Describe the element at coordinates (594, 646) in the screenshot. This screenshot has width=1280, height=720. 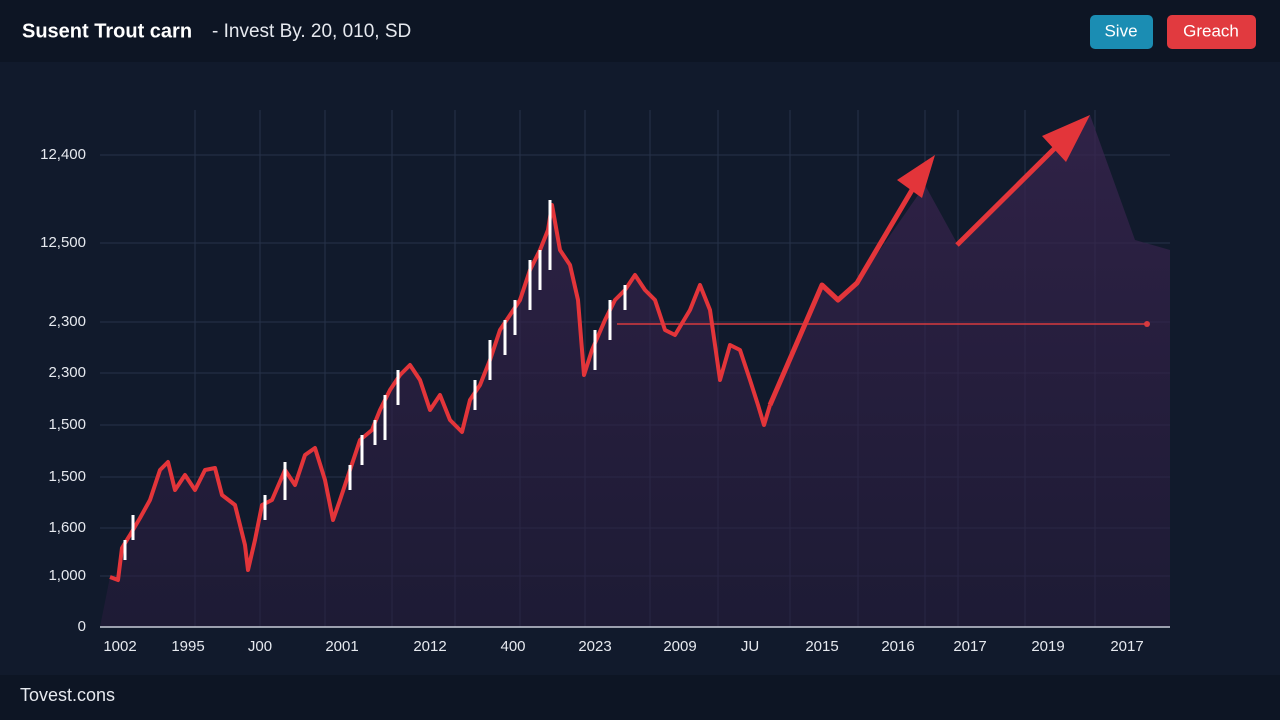
I see `x-label: 2023` at that location.